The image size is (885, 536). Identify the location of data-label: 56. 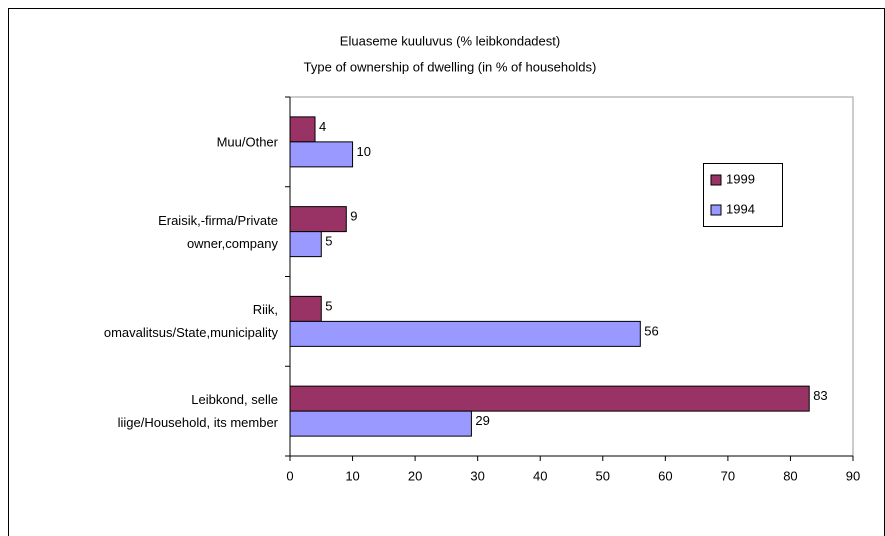
(651, 330).